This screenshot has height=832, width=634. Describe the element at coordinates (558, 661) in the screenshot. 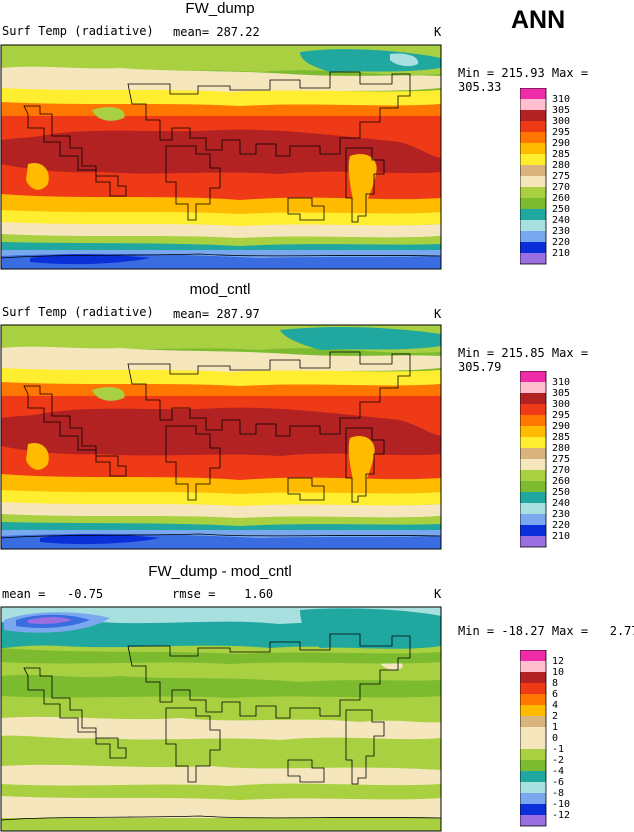

I see `colorbar-label: 12` at that location.